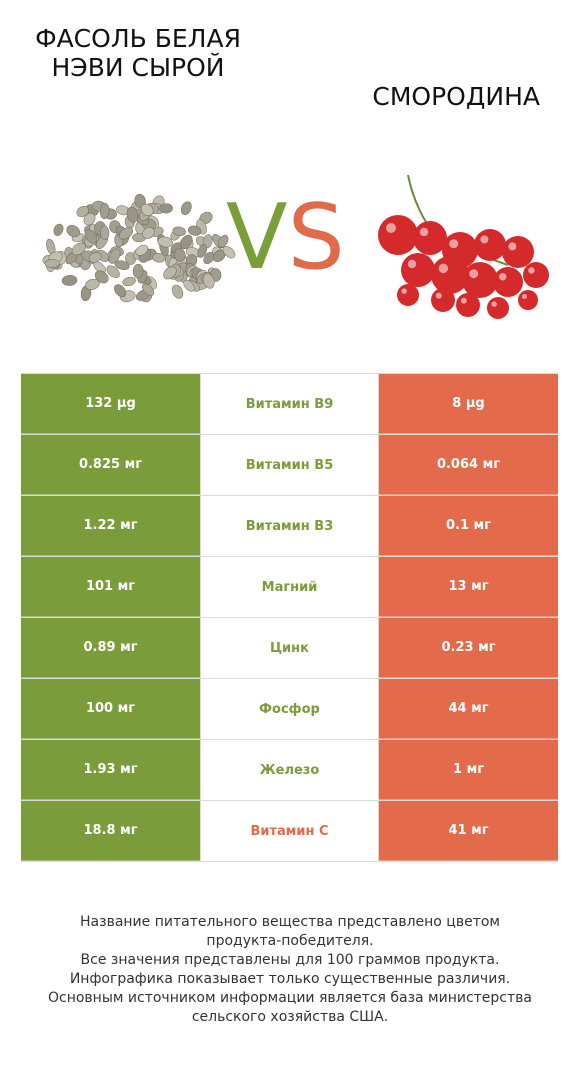 The height and width of the screenshot is (1084, 580). What do you see at coordinates (290, 941) in the screenshot?
I see `footer-line: продукта-победителя.` at bounding box center [290, 941].